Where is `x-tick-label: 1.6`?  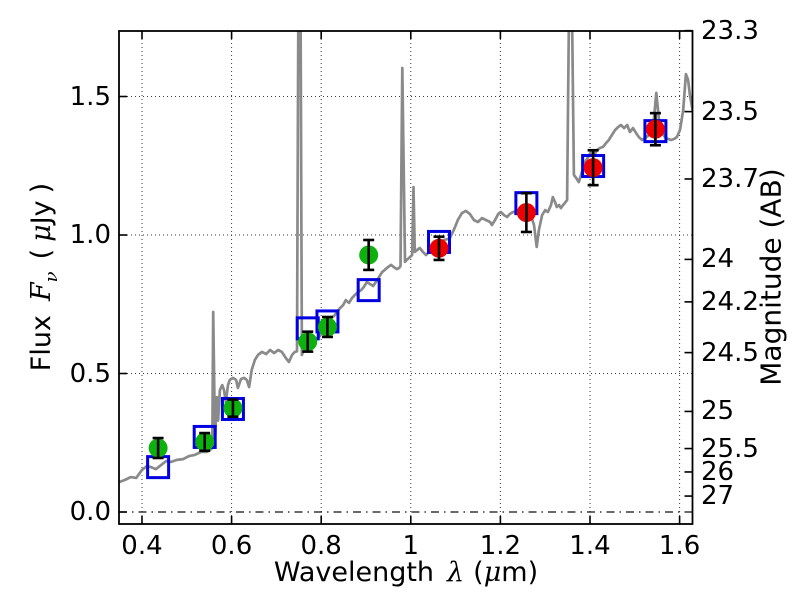 x-tick-label: 1.6 is located at coordinates (679, 546).